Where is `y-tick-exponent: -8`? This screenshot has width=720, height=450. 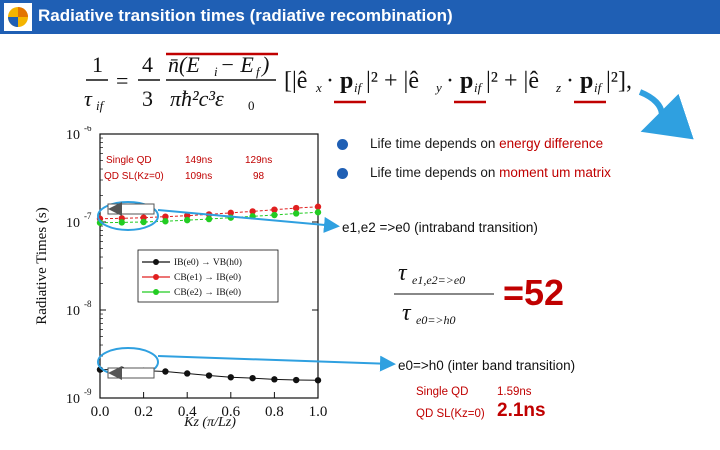
y-tick-exponent: -8 is located at coordinates (88, 304).